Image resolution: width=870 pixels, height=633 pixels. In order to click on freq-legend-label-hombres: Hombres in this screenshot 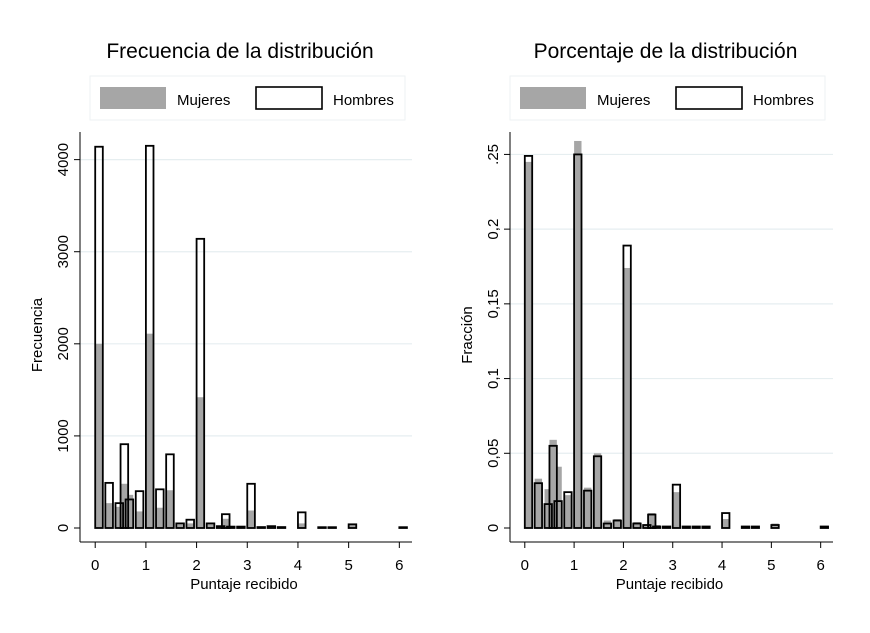, I will do `click(363, 100)`.